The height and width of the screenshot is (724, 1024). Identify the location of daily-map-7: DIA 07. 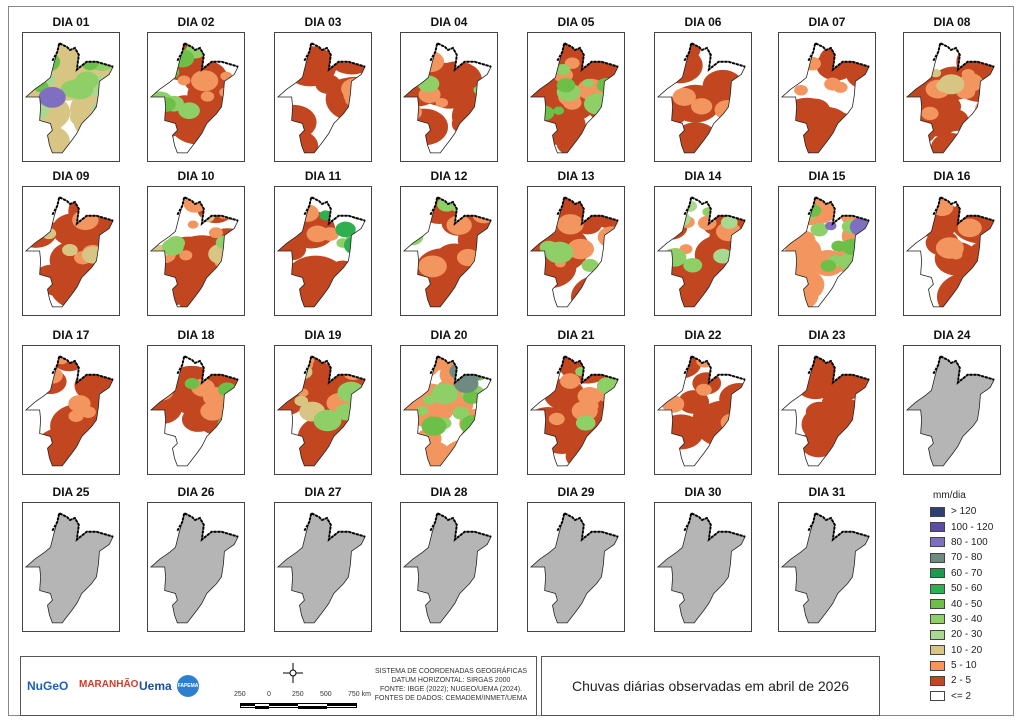
(827, 88).